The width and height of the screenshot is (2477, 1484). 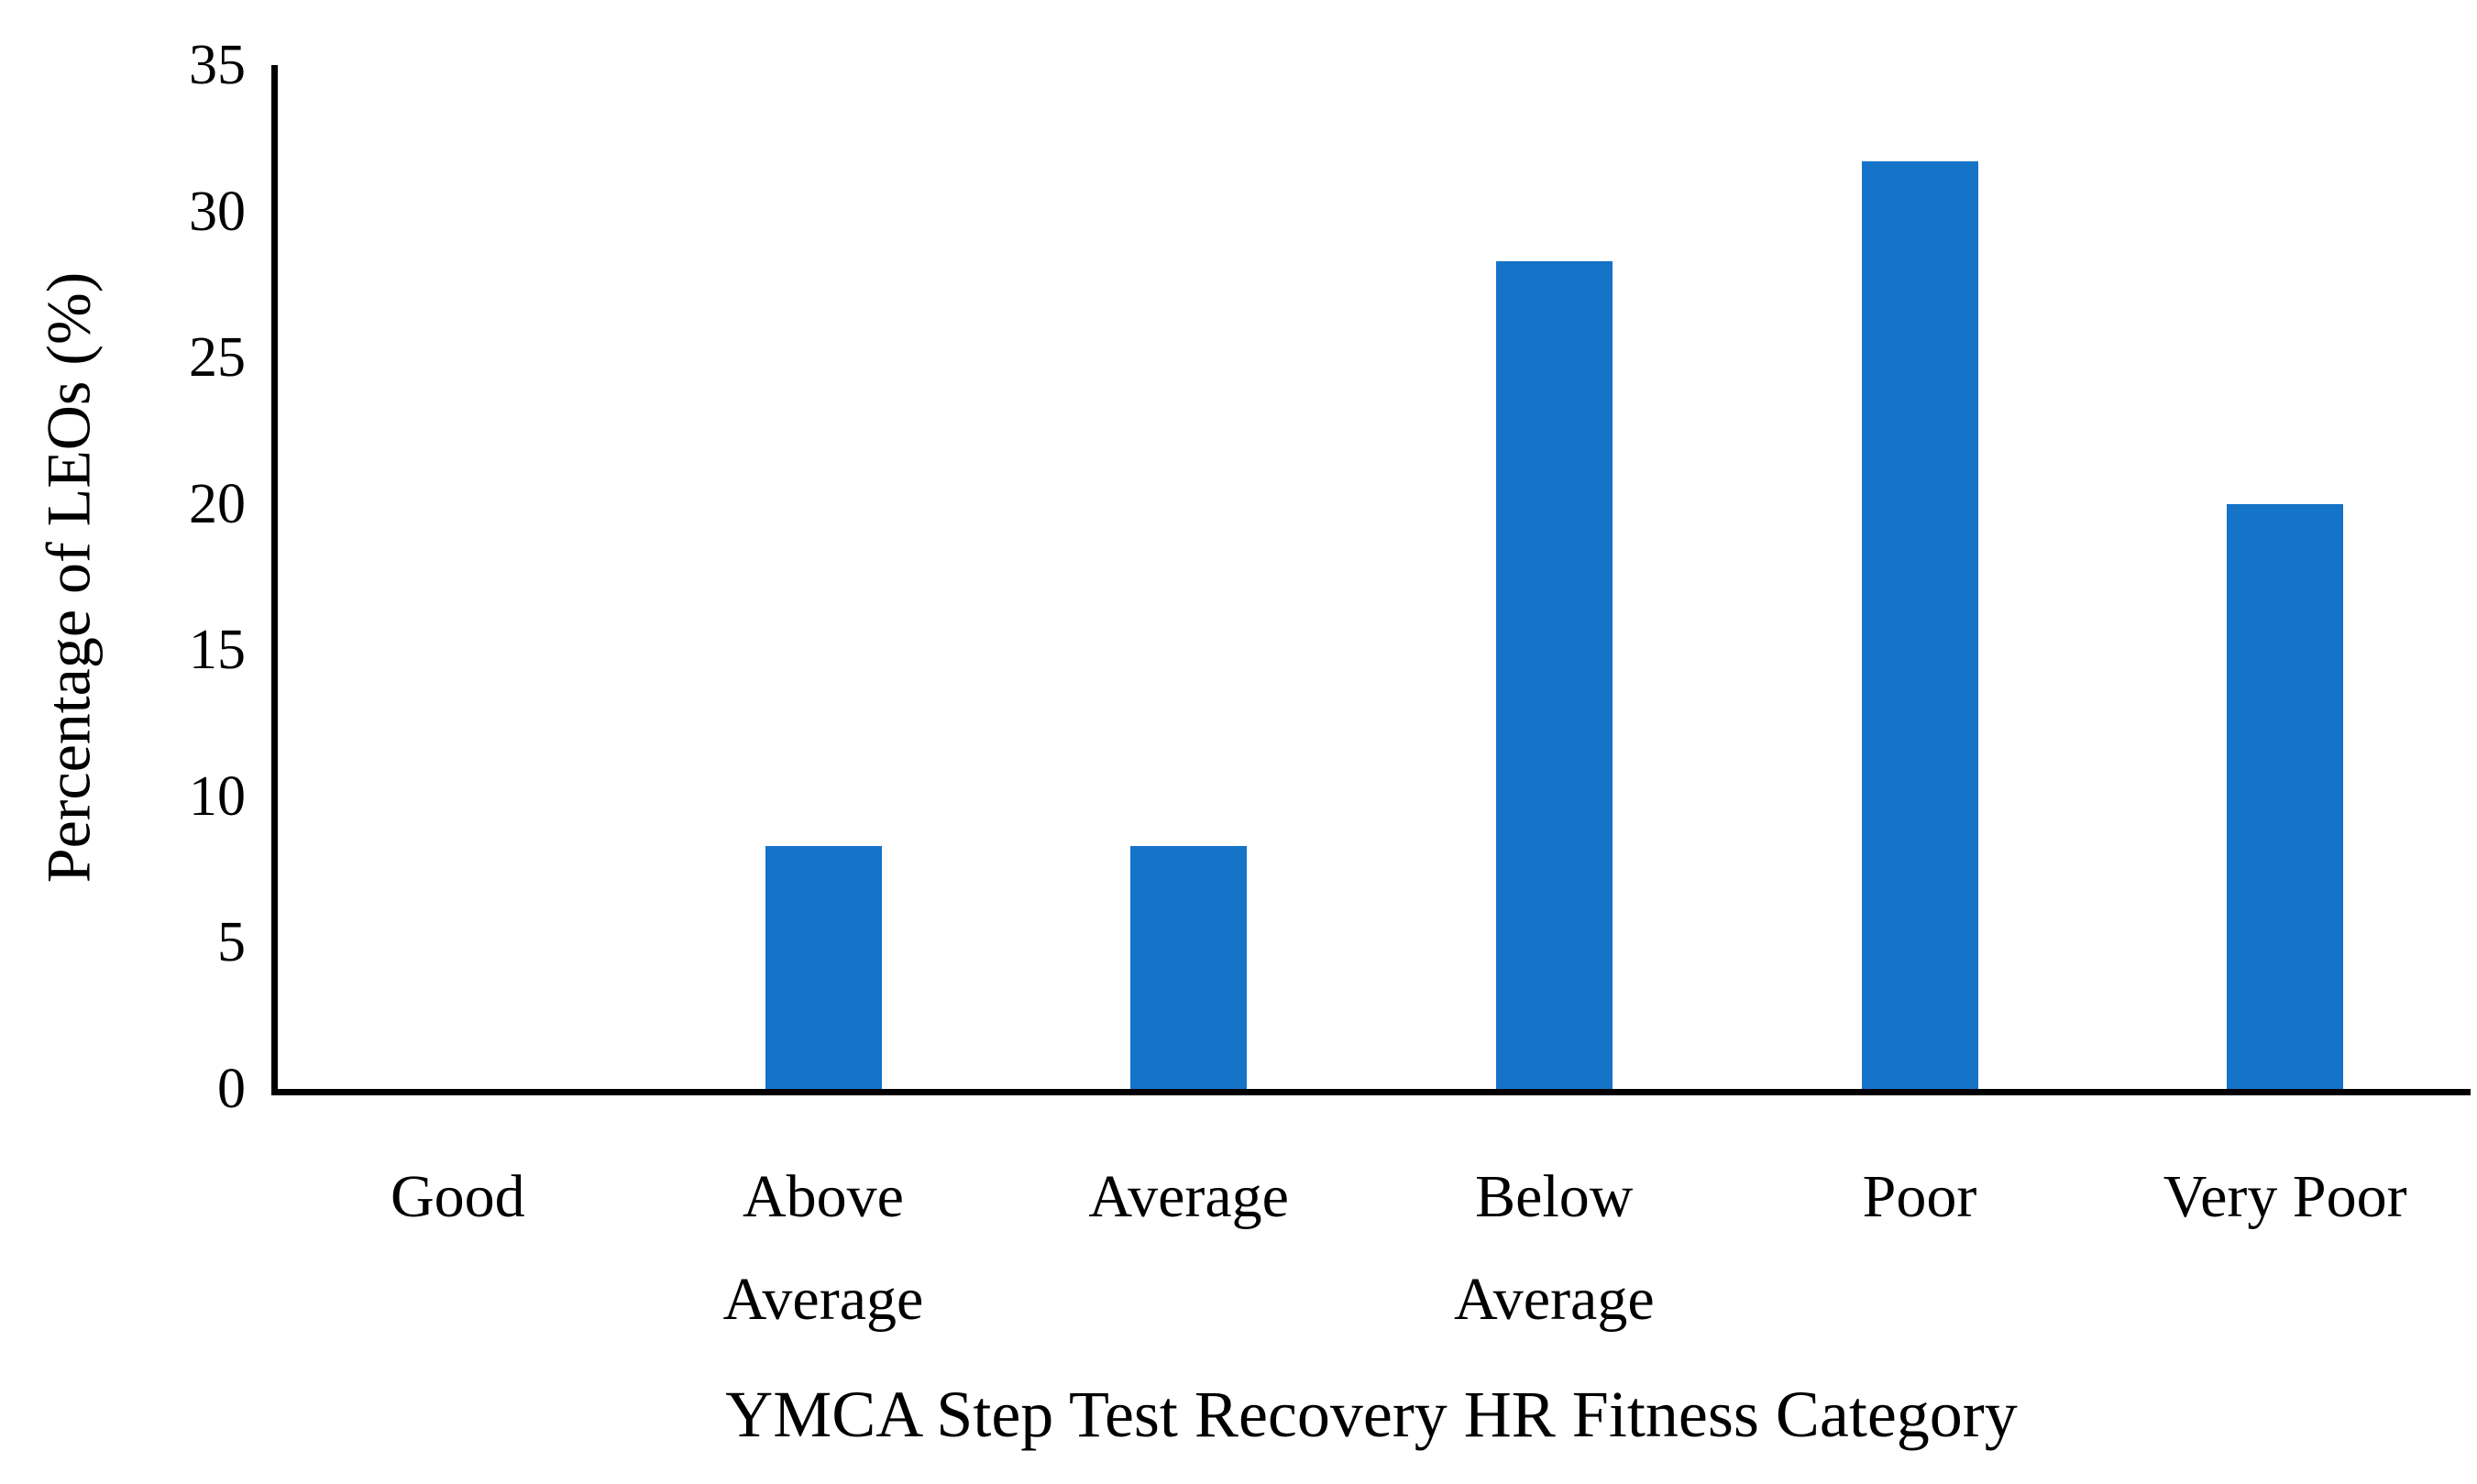 What do you see at coordinates (217, 650) in the screenshot?
I see `y-tick-label-15: 15` at bounding box center [217, 650].